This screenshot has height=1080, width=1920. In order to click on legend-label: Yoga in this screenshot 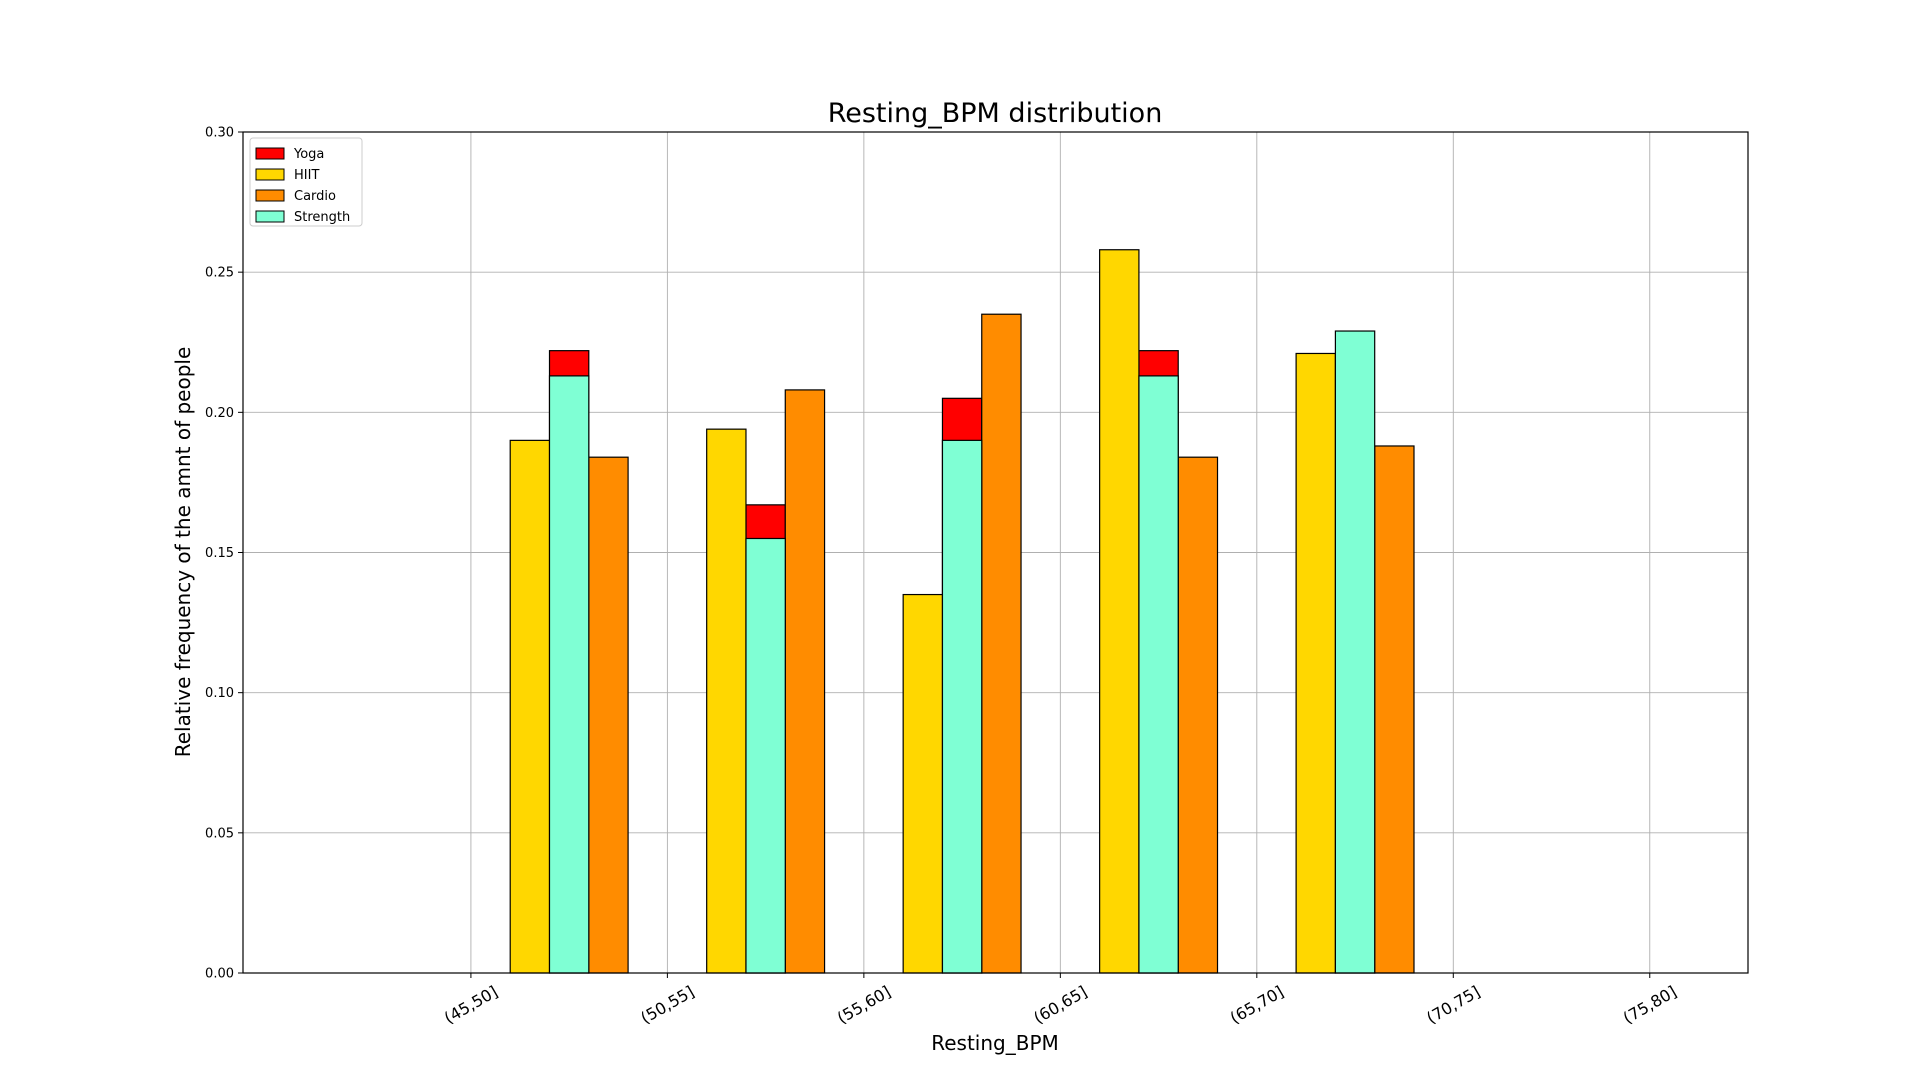, I will do `click(308, 154)`.